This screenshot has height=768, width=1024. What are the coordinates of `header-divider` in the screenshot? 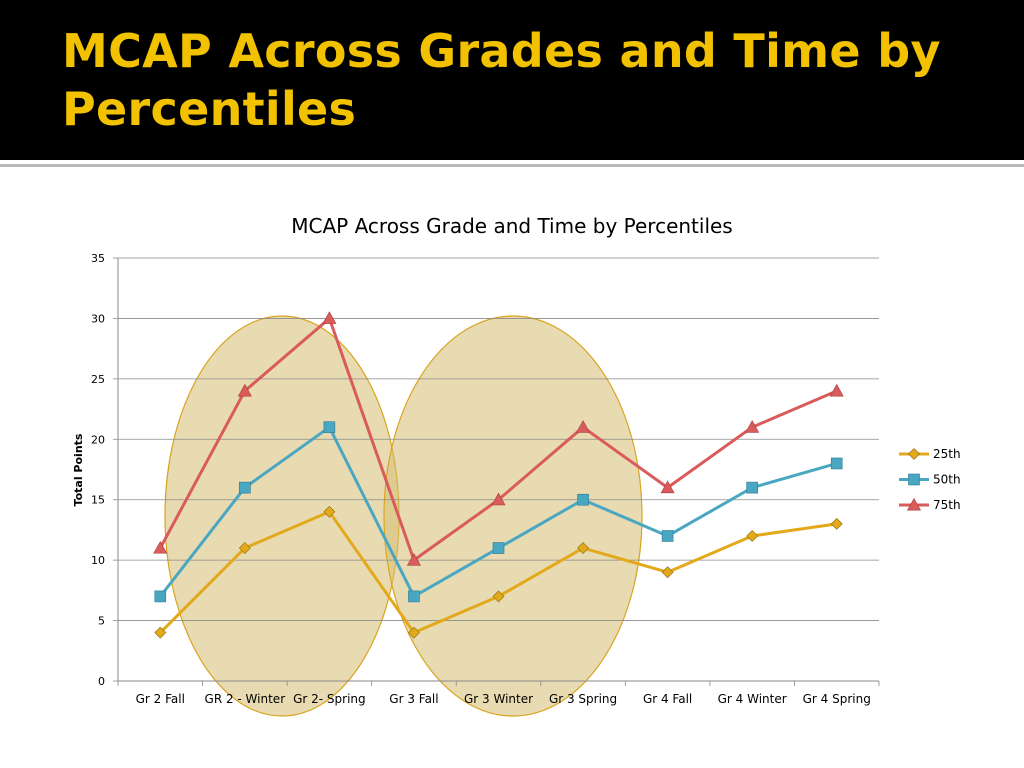 It's located at (512, 165).